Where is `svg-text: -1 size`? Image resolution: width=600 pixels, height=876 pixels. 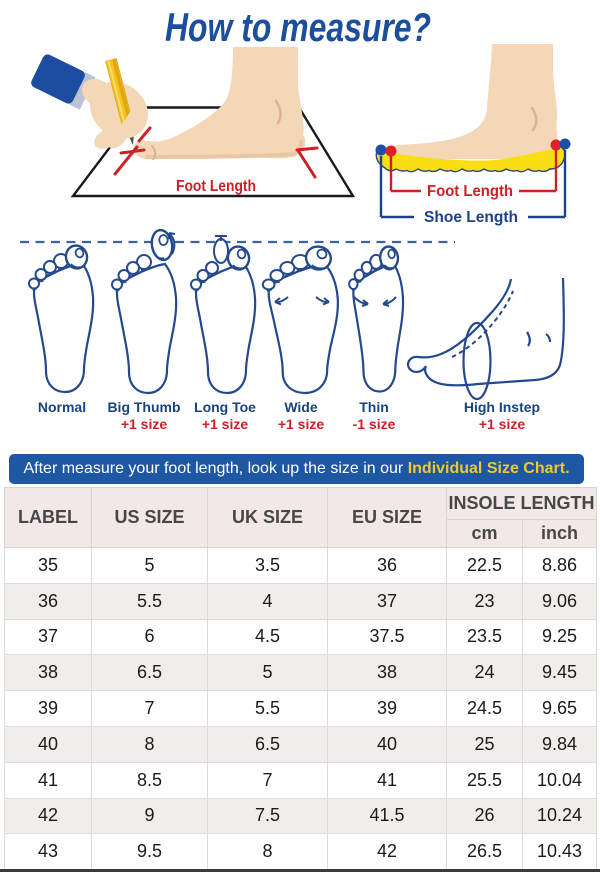
svg-text: -1 size is located at coordinates (374, 424).